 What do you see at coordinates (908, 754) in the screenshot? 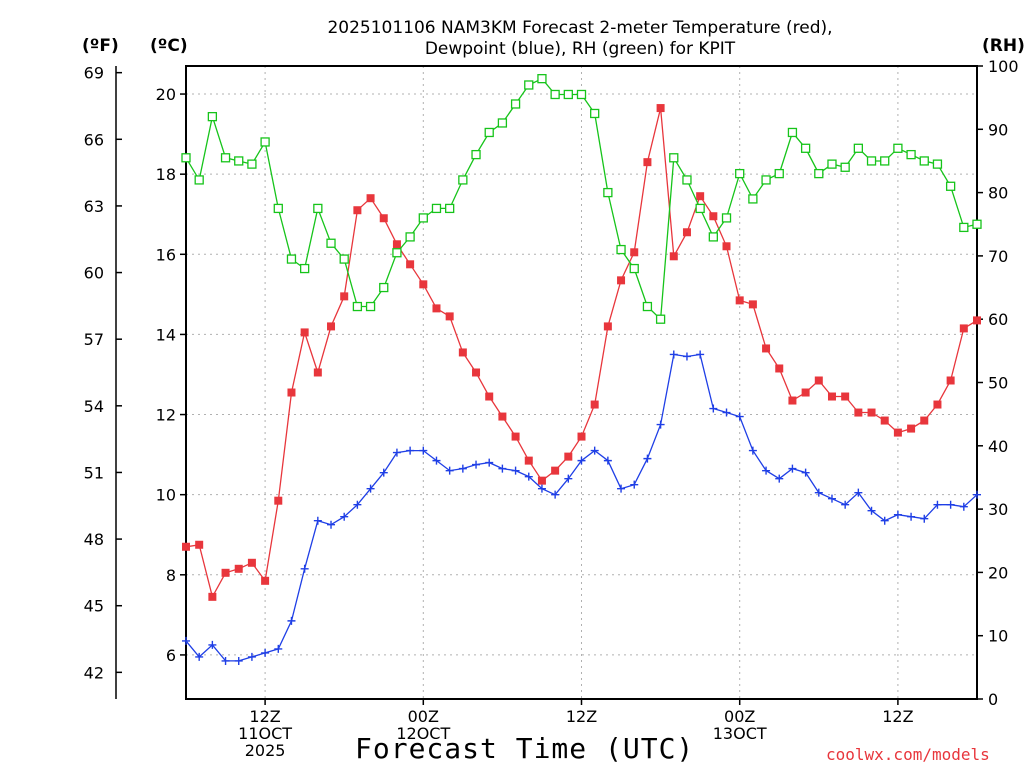
I see `credit-link: coolwx.com/models` at bounding box center [908, 754].